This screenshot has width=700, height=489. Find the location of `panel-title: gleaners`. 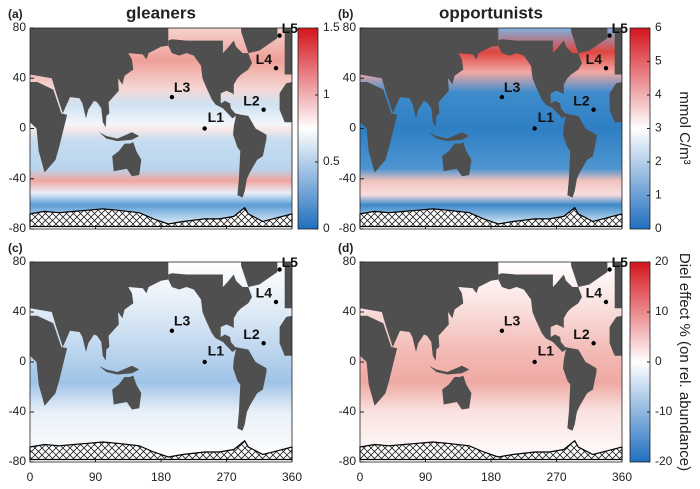

panel-title: gleaners is located at coordinates (161, 12).